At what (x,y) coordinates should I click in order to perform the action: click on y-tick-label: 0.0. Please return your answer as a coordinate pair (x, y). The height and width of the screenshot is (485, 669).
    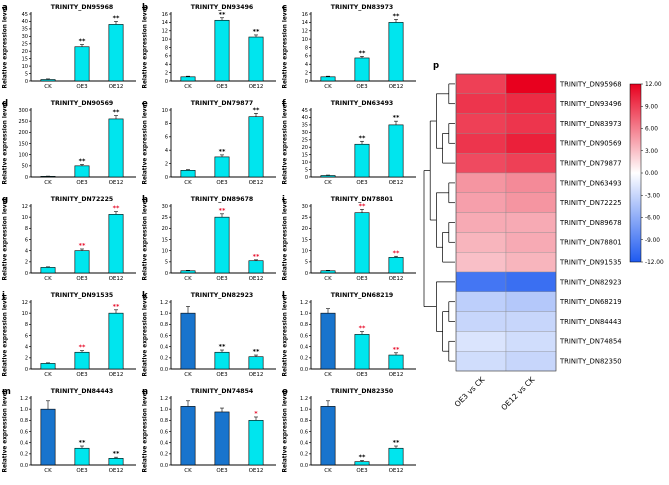
    Looking at the image, I should click on (304, 466).